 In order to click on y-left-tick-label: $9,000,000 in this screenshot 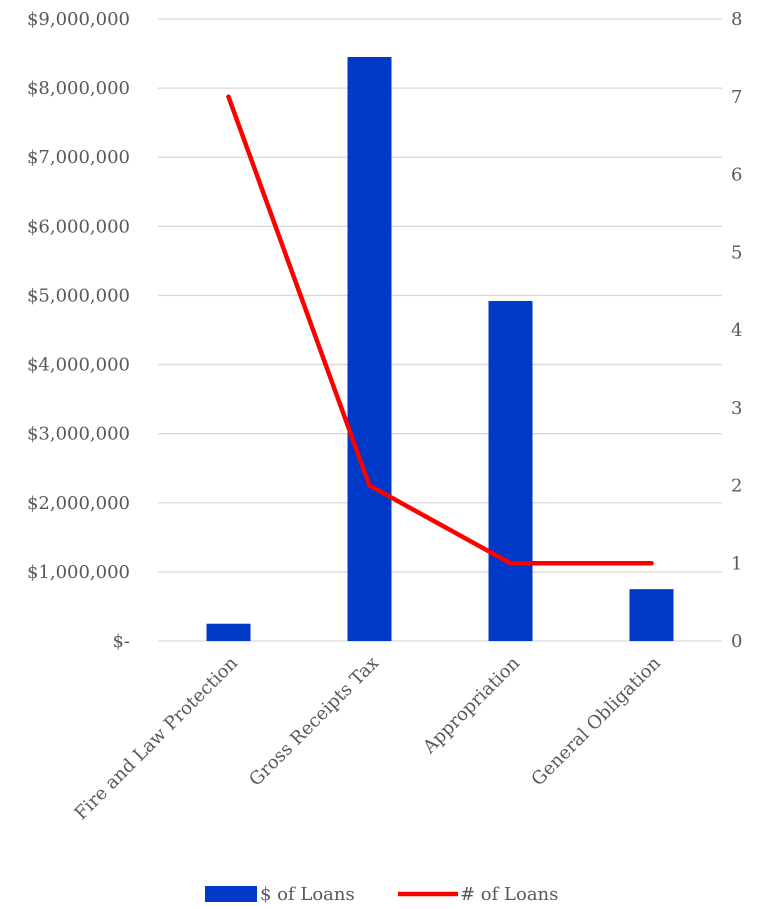, I will do `click(78, 19)`.